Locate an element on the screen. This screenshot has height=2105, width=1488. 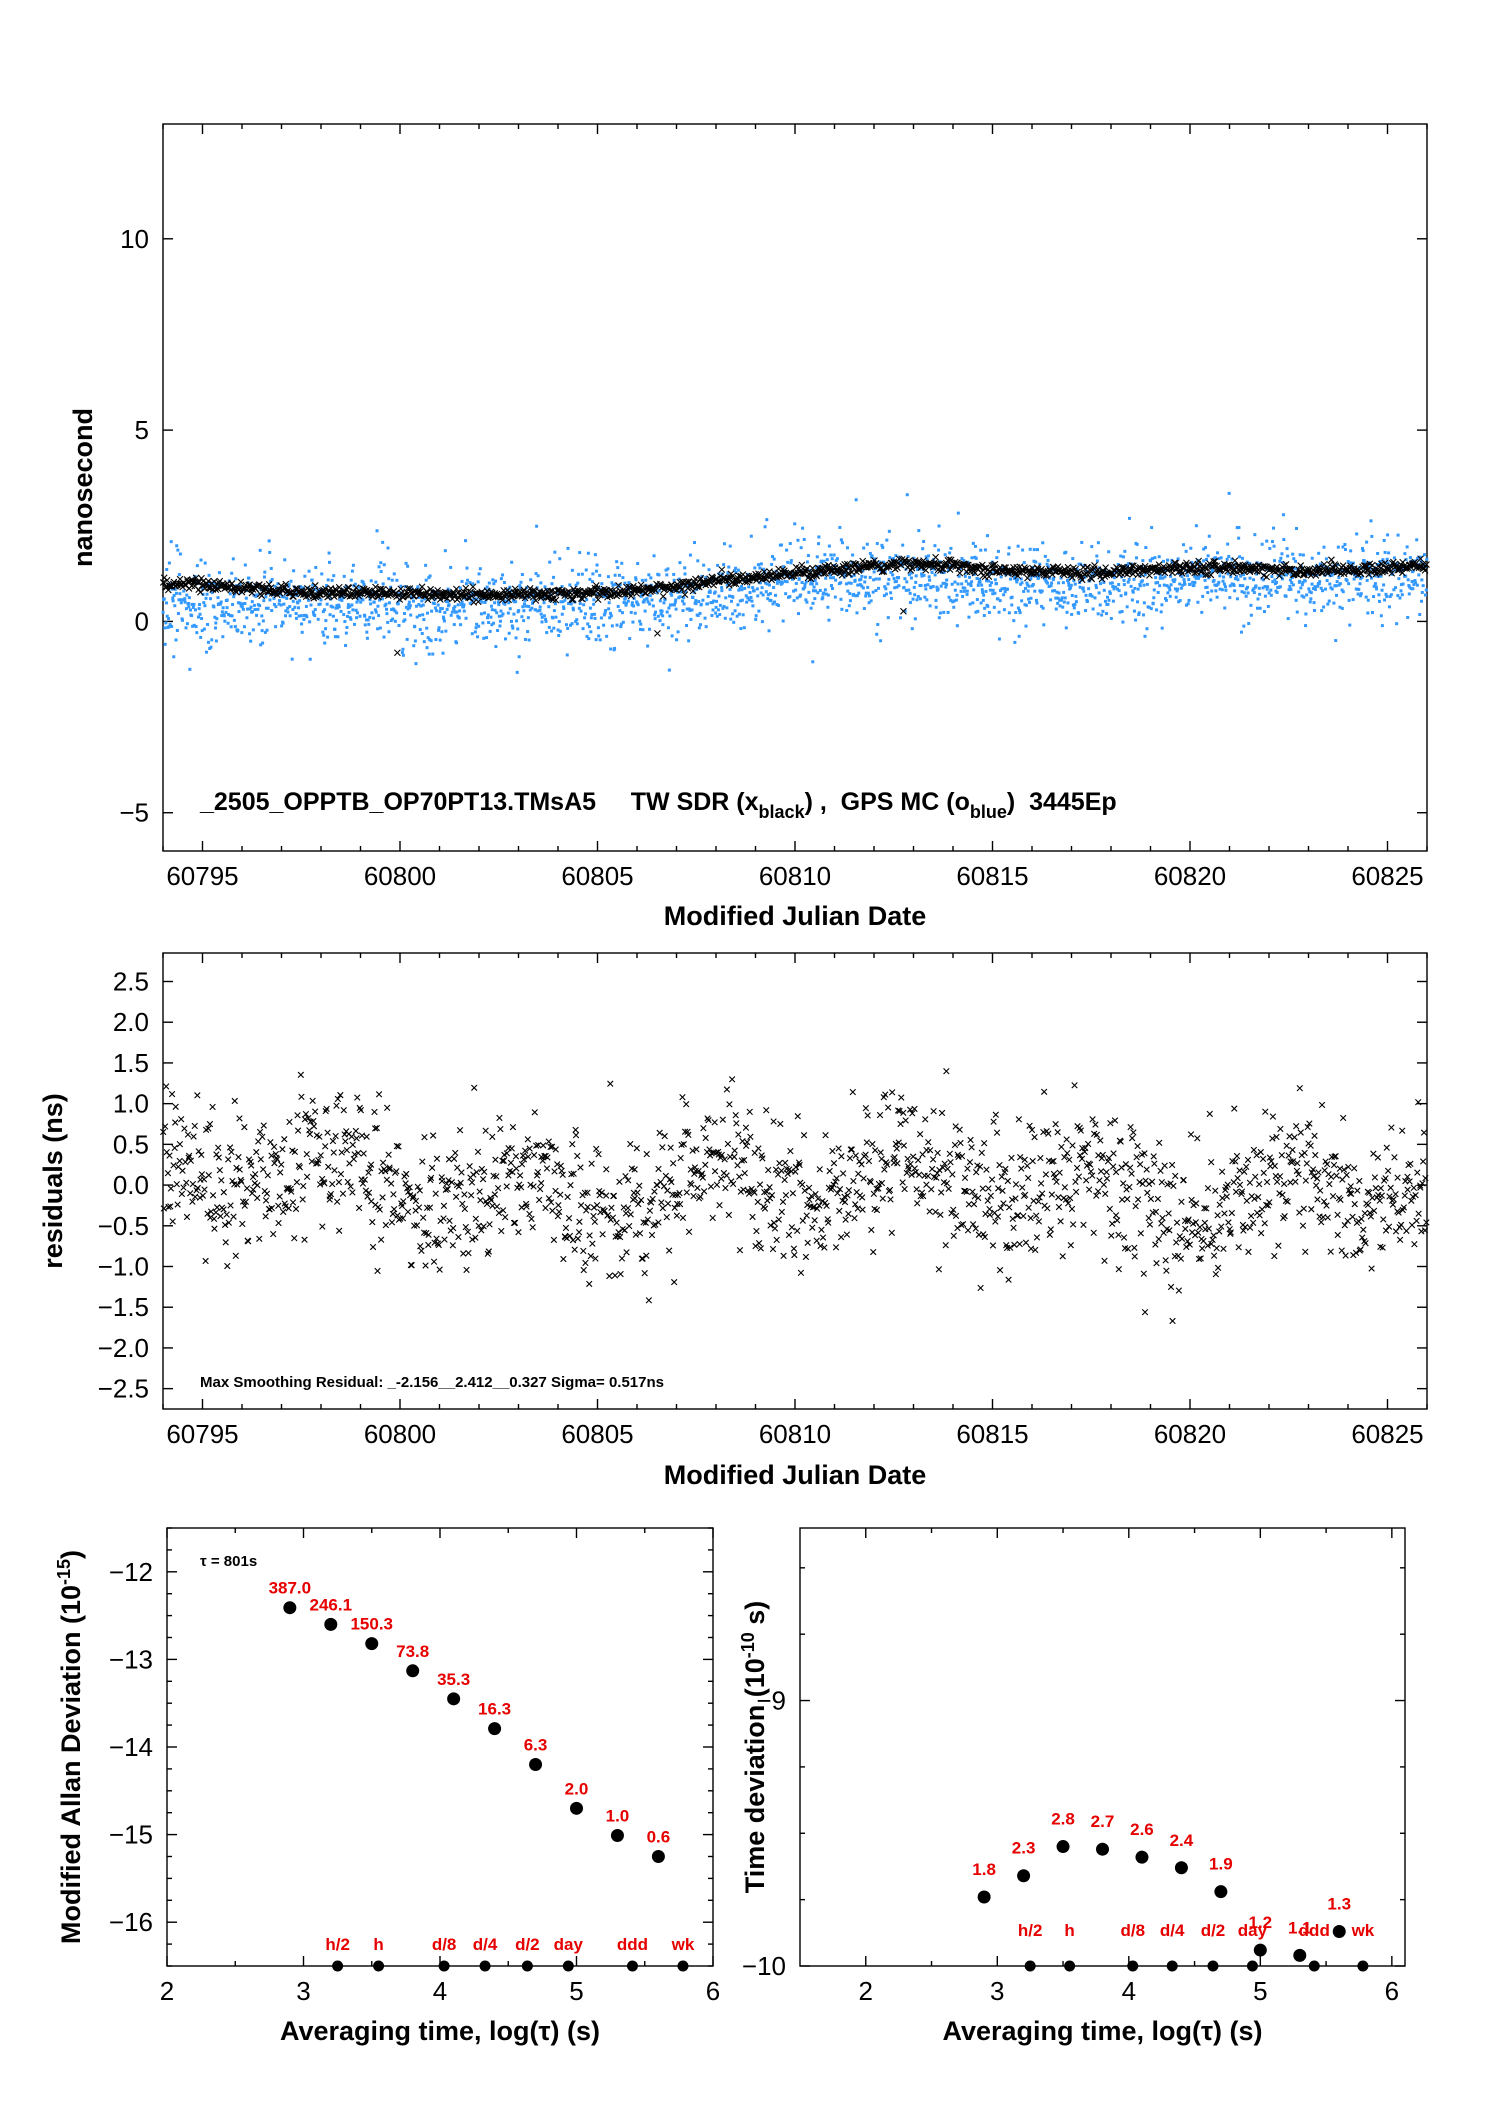
phase-point-tw is located at coordinates (546, 597).